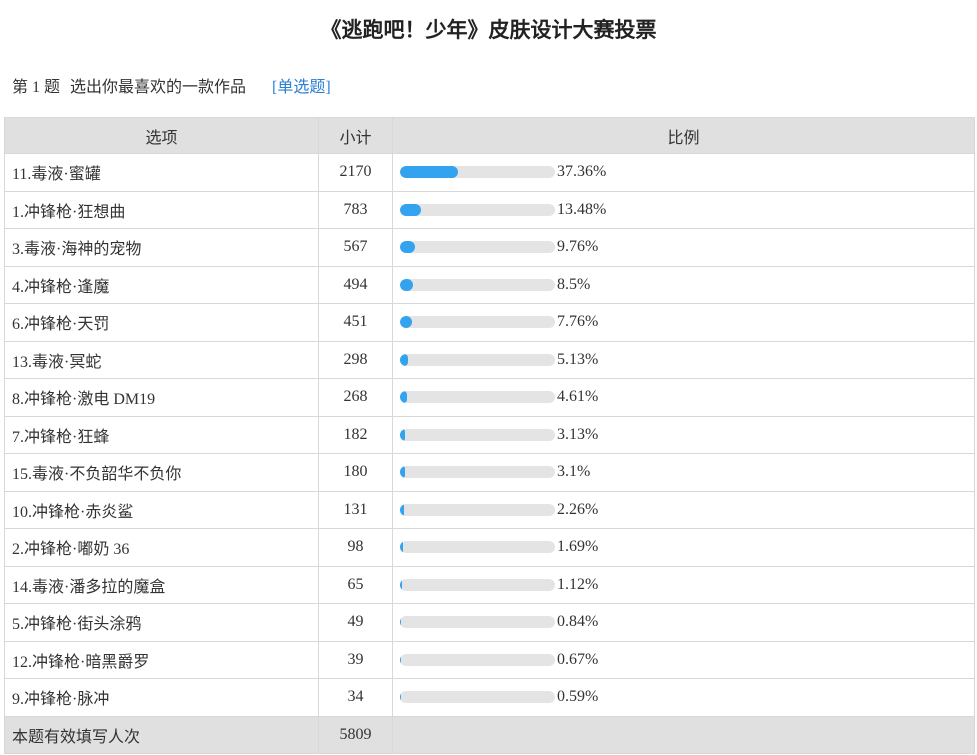 Image resolution: width=977 pixels, height=755 pixels. What do you see at coordinates (355, 284) in the screenshot?
I see `count: 494` at bounding box center [355, 284].